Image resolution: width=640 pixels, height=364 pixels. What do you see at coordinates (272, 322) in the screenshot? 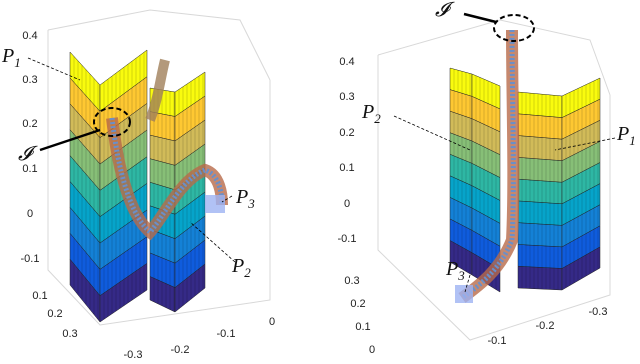
I see `x-tick-label: 0` at bounding box center [272, 322].